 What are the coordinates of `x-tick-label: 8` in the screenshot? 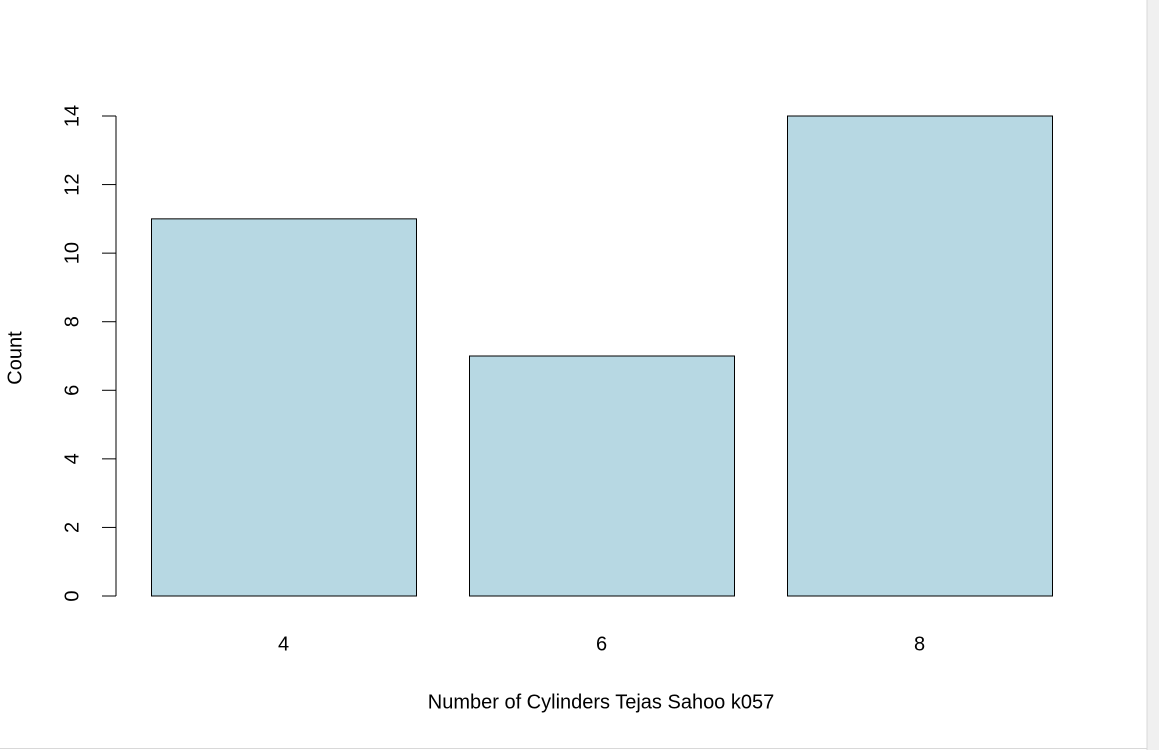 It's located at (919, 644).